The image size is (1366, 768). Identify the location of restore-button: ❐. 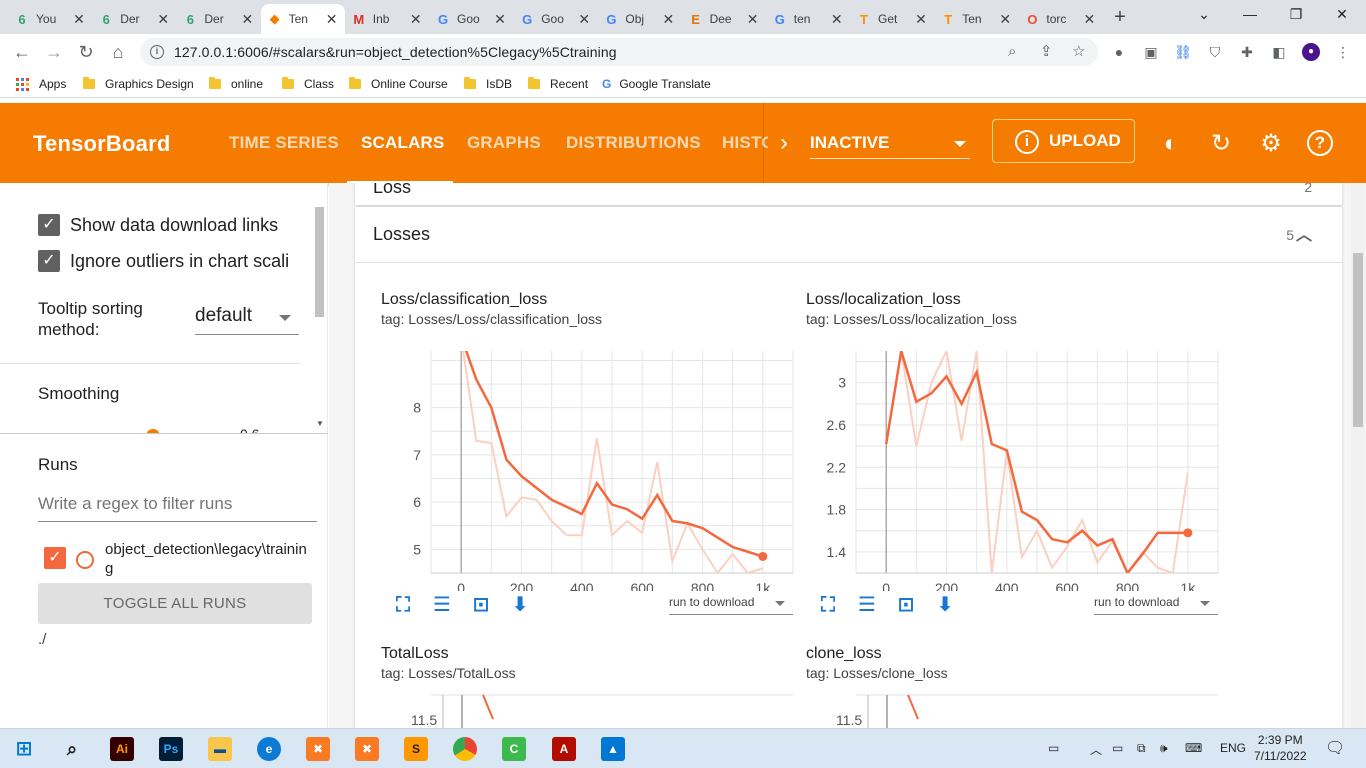
(1296, 14).